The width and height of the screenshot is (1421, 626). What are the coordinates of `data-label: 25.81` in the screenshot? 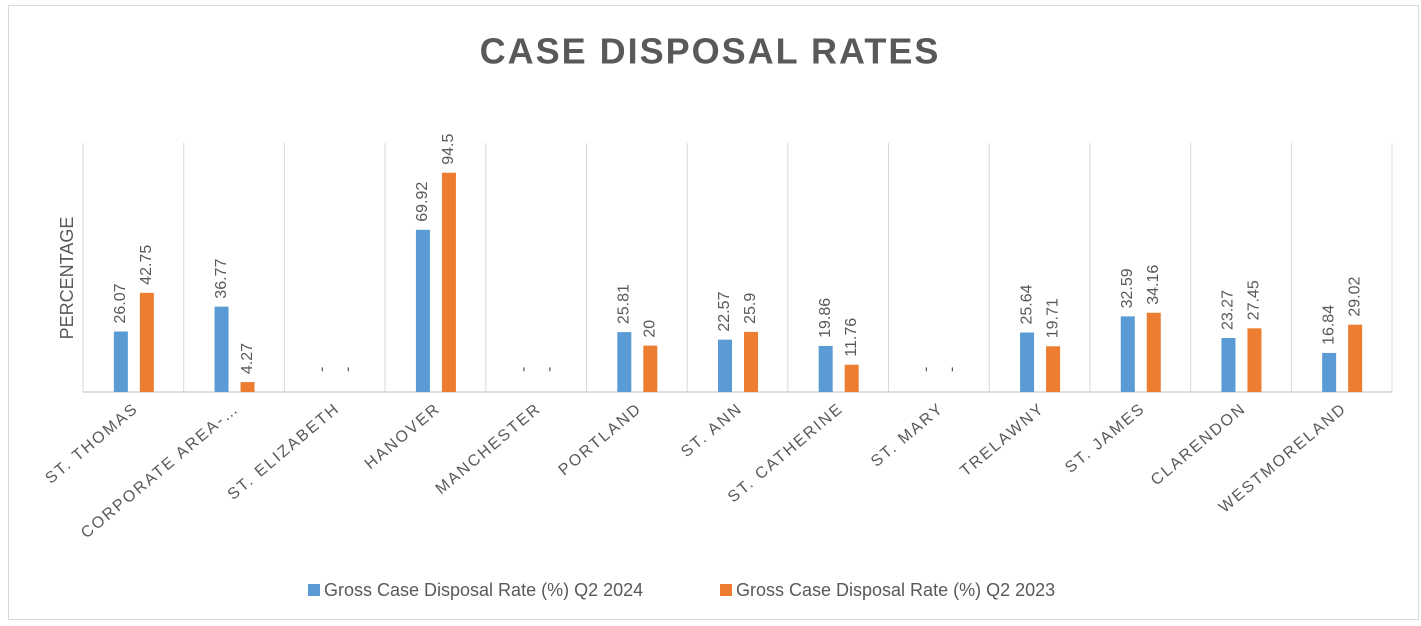 It's located at (624, 304).